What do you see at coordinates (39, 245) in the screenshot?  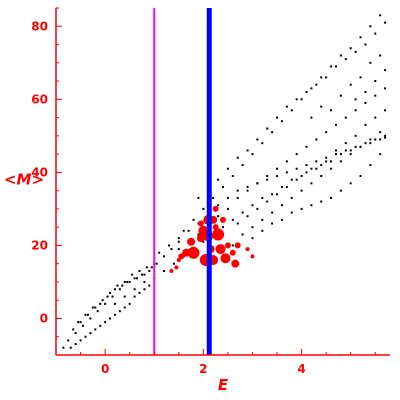 I see `y-tick-label: 20` at bounding box center [39, 245].